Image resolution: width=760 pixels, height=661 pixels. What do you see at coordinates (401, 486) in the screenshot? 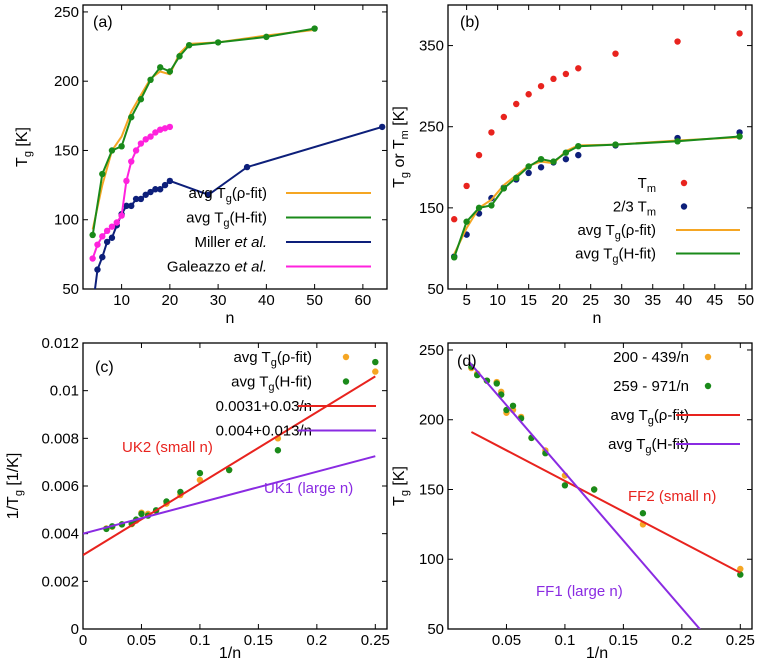
I see `panel-d-ylabel: Tg [K]` at bounding box center [401, 486].